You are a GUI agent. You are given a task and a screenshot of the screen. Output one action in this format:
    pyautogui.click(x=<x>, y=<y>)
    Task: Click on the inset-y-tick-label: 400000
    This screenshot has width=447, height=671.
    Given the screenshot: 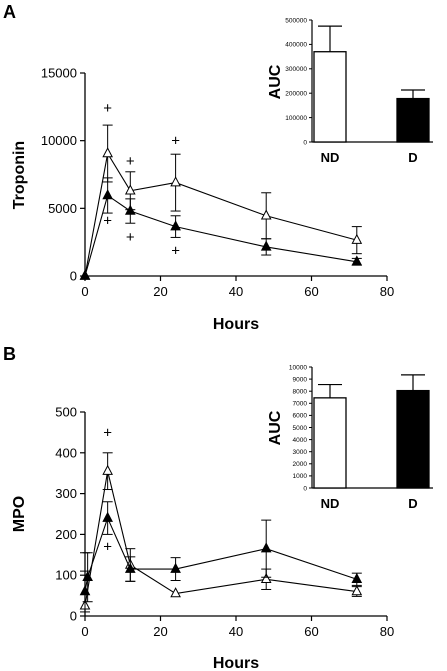 What is the action you would take?
    pyautogui.click(x=296, y=45)
    